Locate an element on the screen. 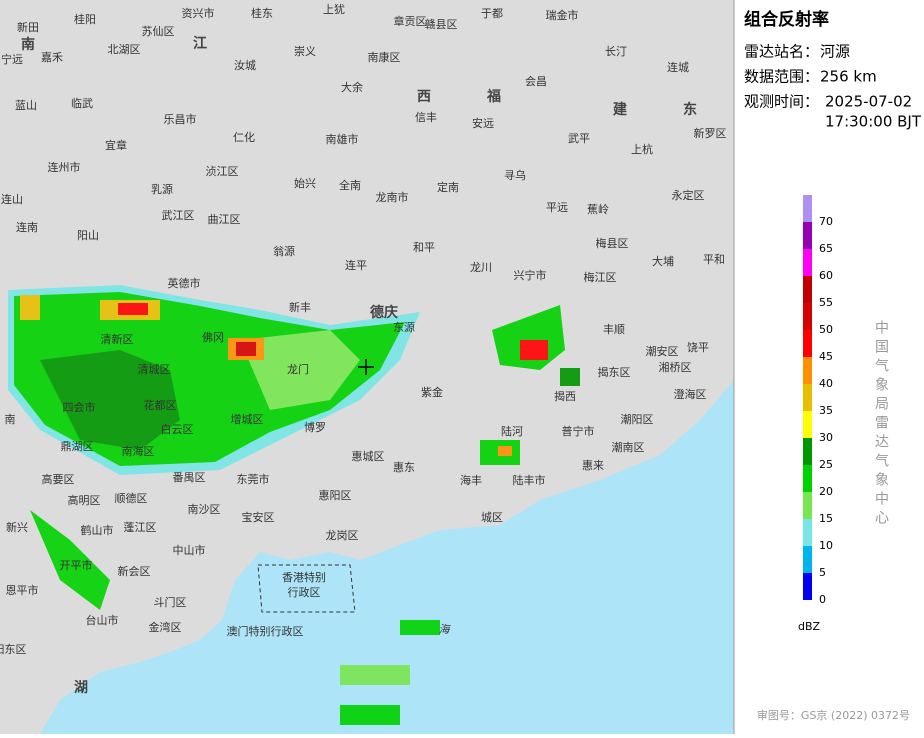  station: 河源 is located at coordinates (835, 52).